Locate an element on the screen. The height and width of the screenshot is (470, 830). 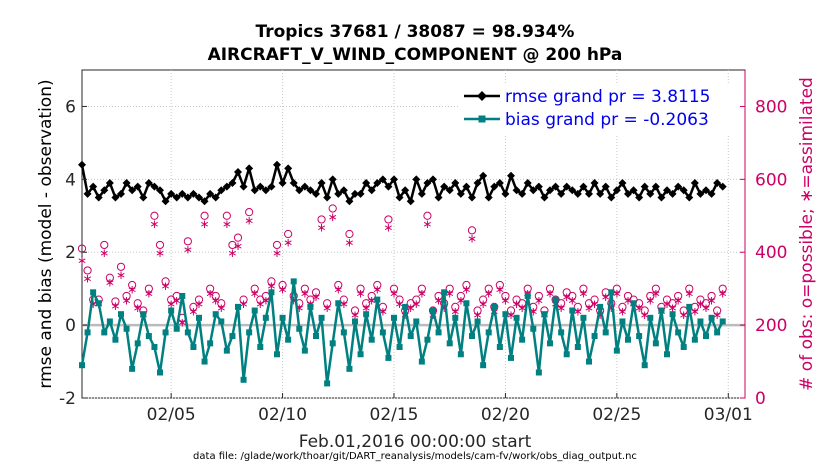
legend-bias-label: bias grand pr = -0.2063 is located at coordinates (607, 120).